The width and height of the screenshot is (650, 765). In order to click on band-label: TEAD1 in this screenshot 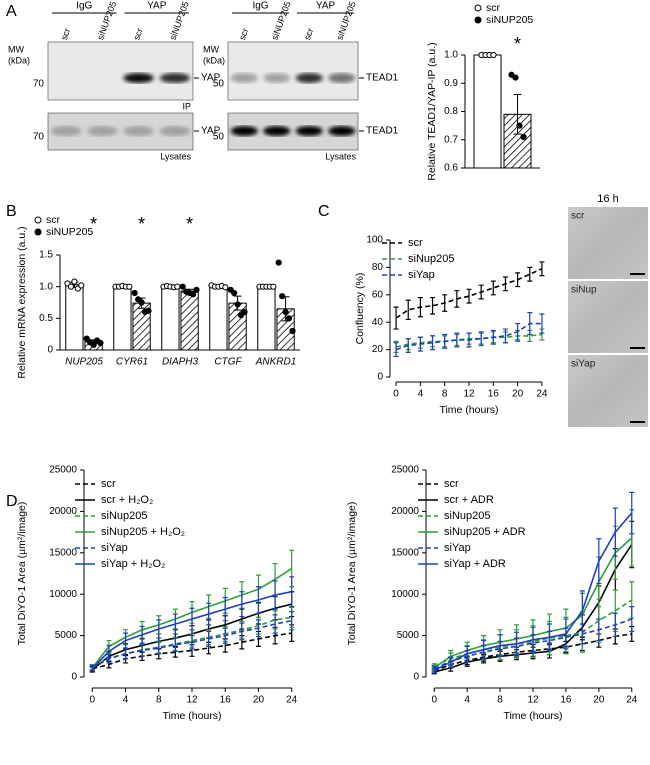, I will do `click(382, 78)`.